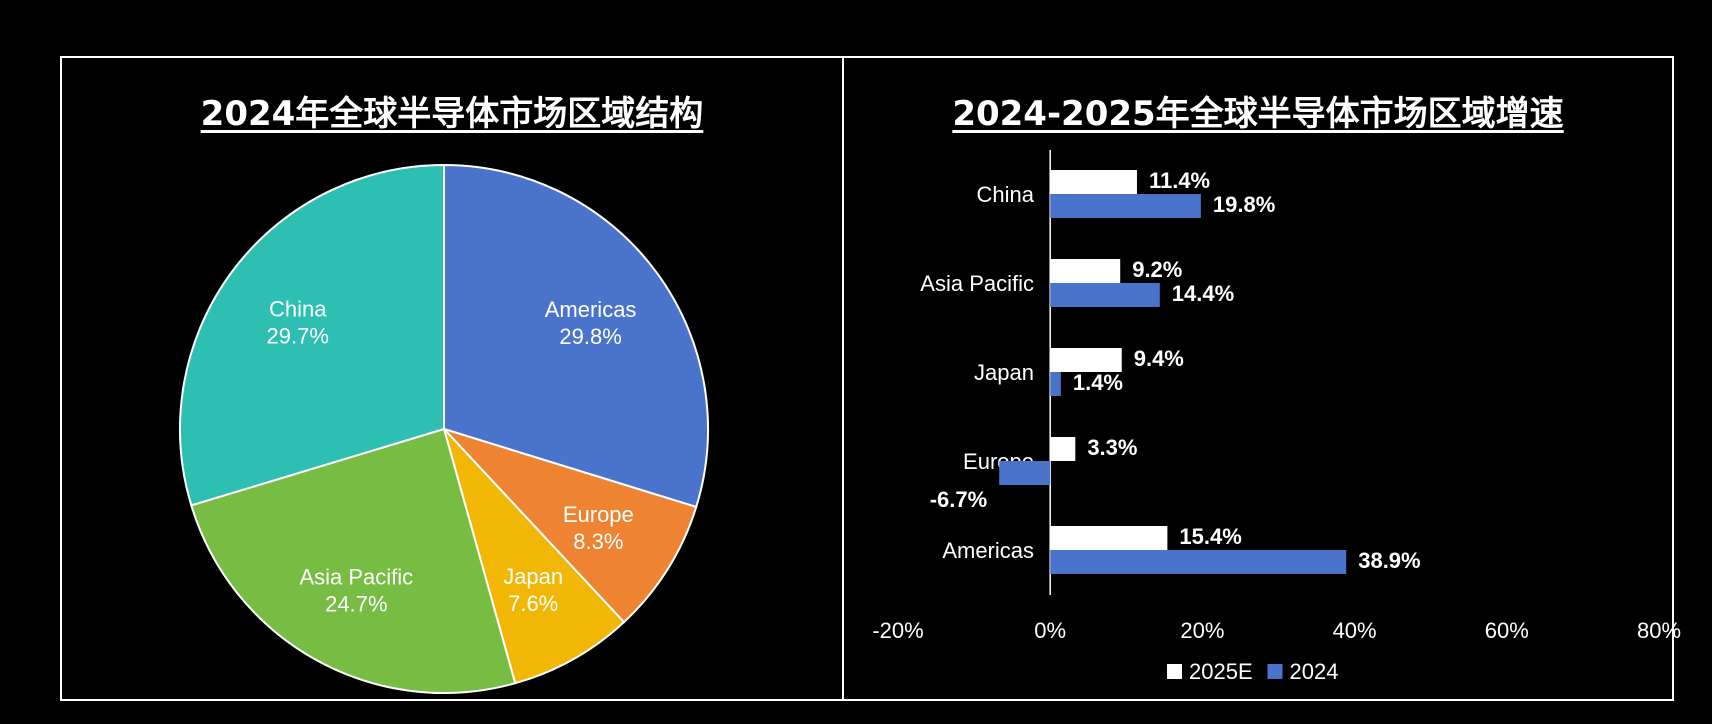 Image resolution: width=1712 pixels, height=724 pixels. Describe the element at coordinates (1659, 630) in the screenshot. I see `x-tick-label: 80%` at that location.